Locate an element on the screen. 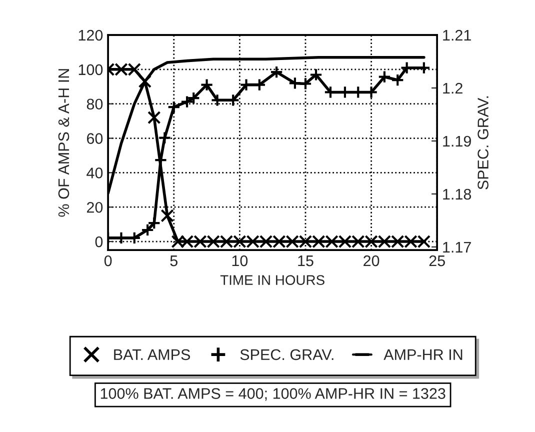 The image size is (535, 432). y-tick-label: 60 is located at coordinates (94, 138).